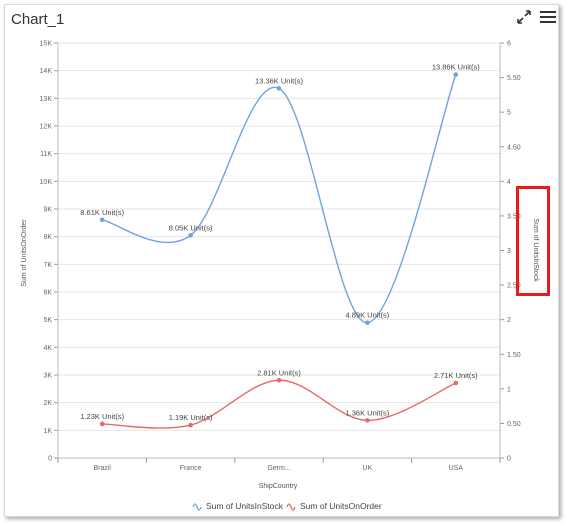 The width and height of the screenshot is (565, 523). Describe the element at coordinates (278, 486) in the screenshot. I see `x-axis-title: ShipCountry` at that location.